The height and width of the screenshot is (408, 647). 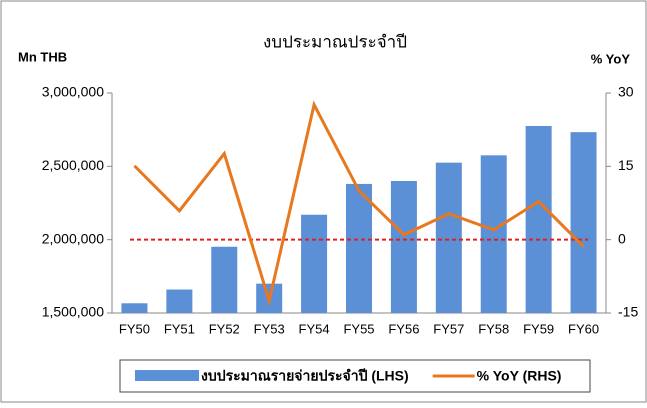 I want to click on y-axis-label: Mn THB, so click(x=42, y=56).